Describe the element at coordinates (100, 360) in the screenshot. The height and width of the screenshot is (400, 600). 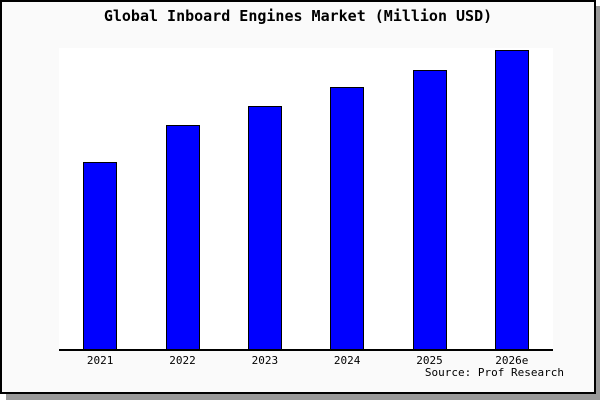
I see `x-axis-label: 2021` at that location.